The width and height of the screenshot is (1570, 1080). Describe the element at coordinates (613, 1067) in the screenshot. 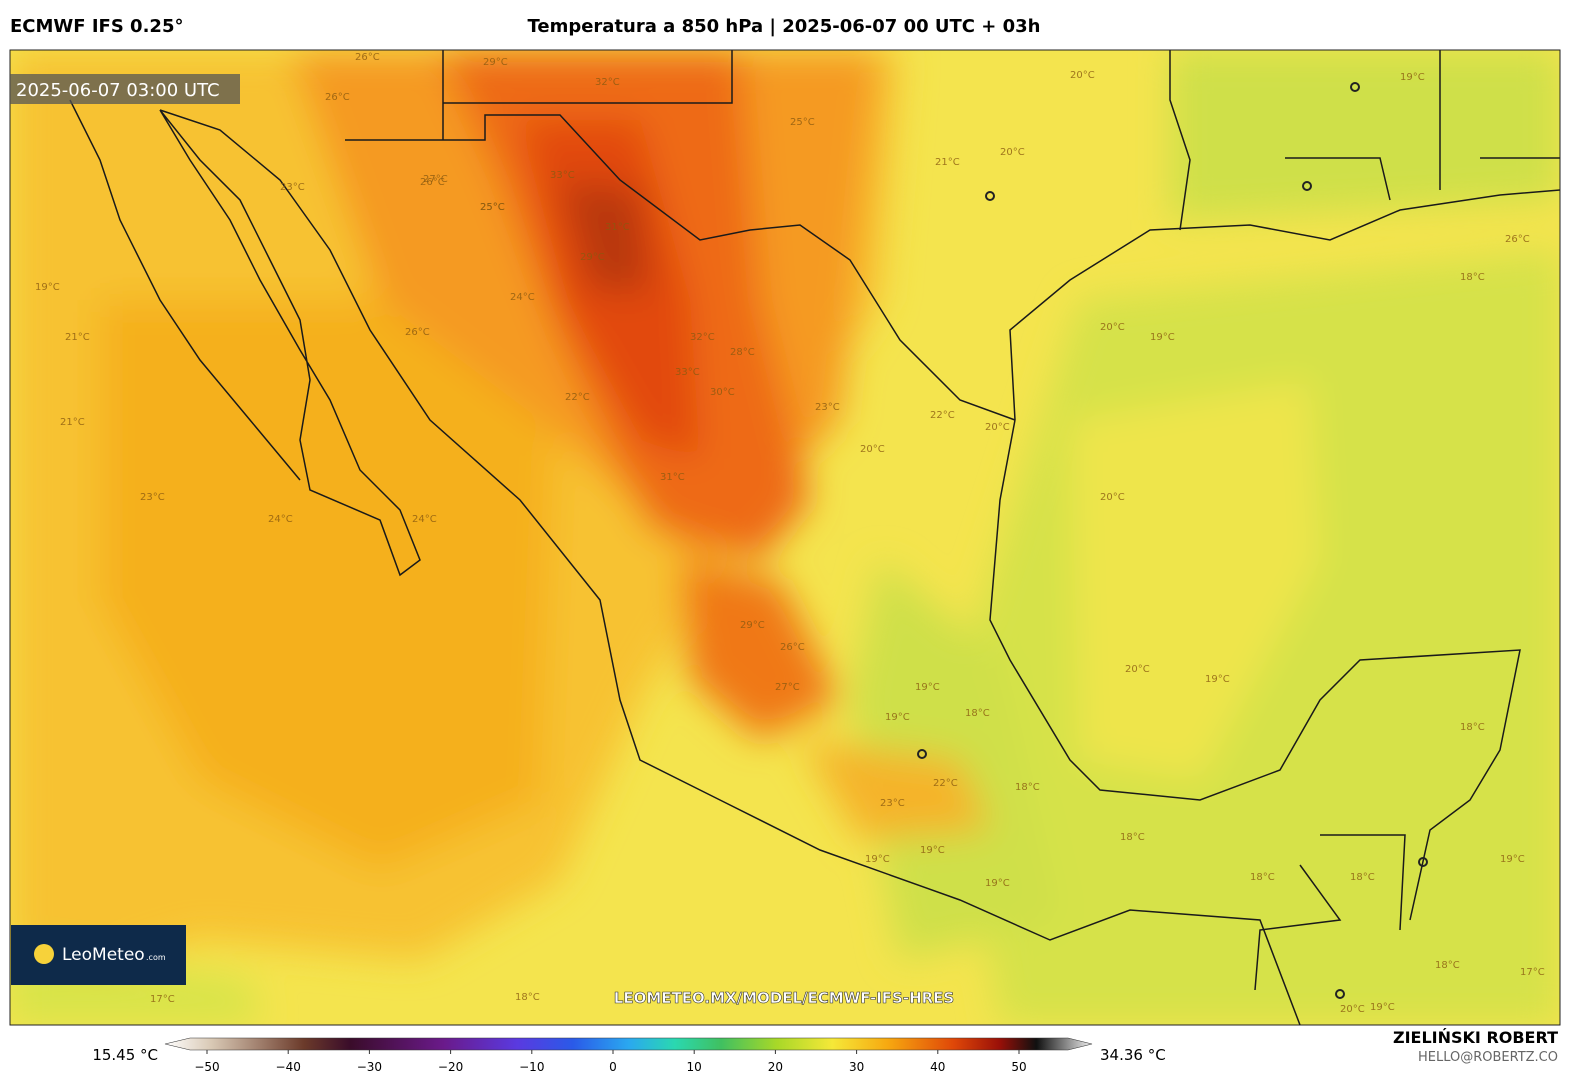

I see `colorbar-tick-label: 0` at that location.